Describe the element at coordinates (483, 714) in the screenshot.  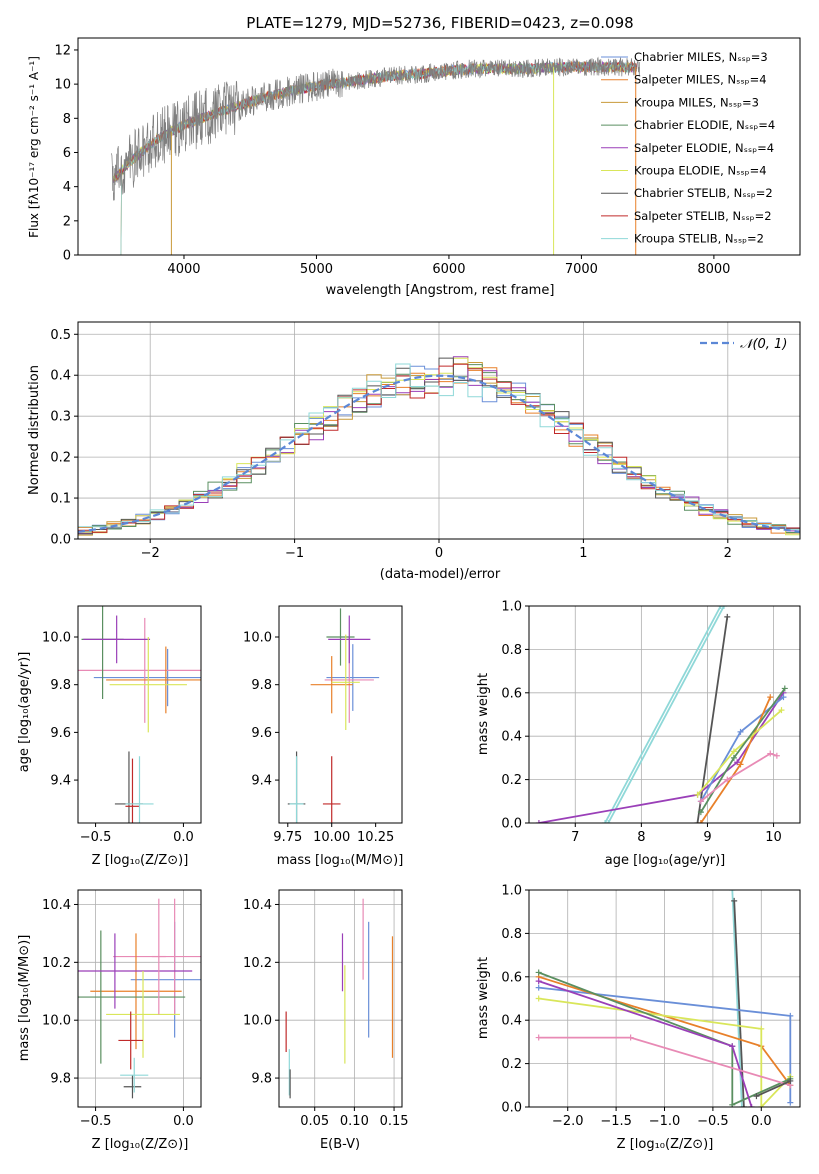
I see `y-axis-label: mass weight` at that location.